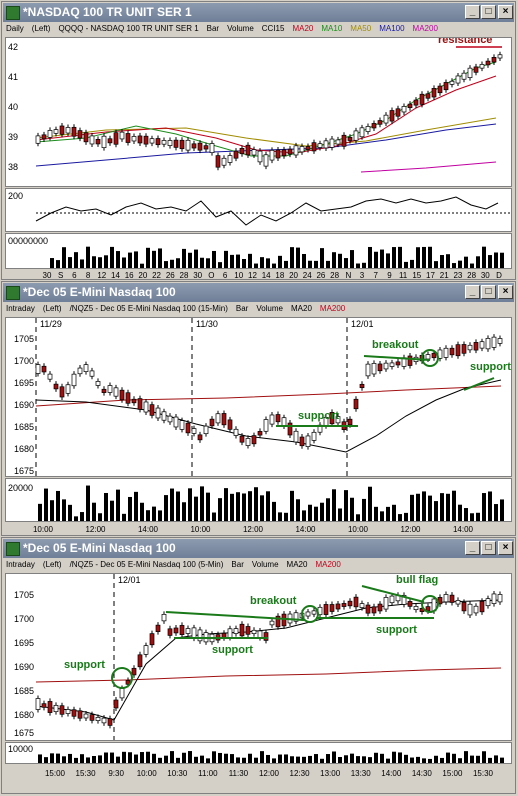 This screenshot has width=518, height=796. Describe the element at coordinates (428, 167) in the screenshot. I see `ma200-line` at that location.